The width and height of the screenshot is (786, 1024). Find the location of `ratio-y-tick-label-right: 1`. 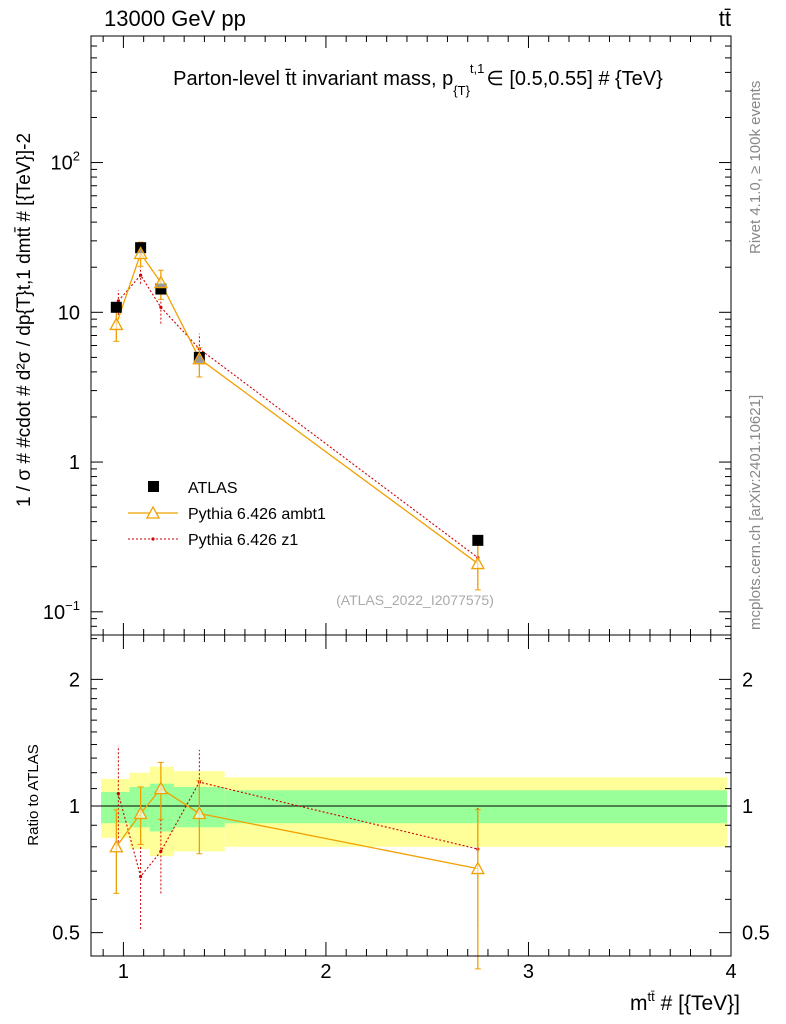

ratio-y-tick-label-right: 1 is located at coordinates (747, 807).